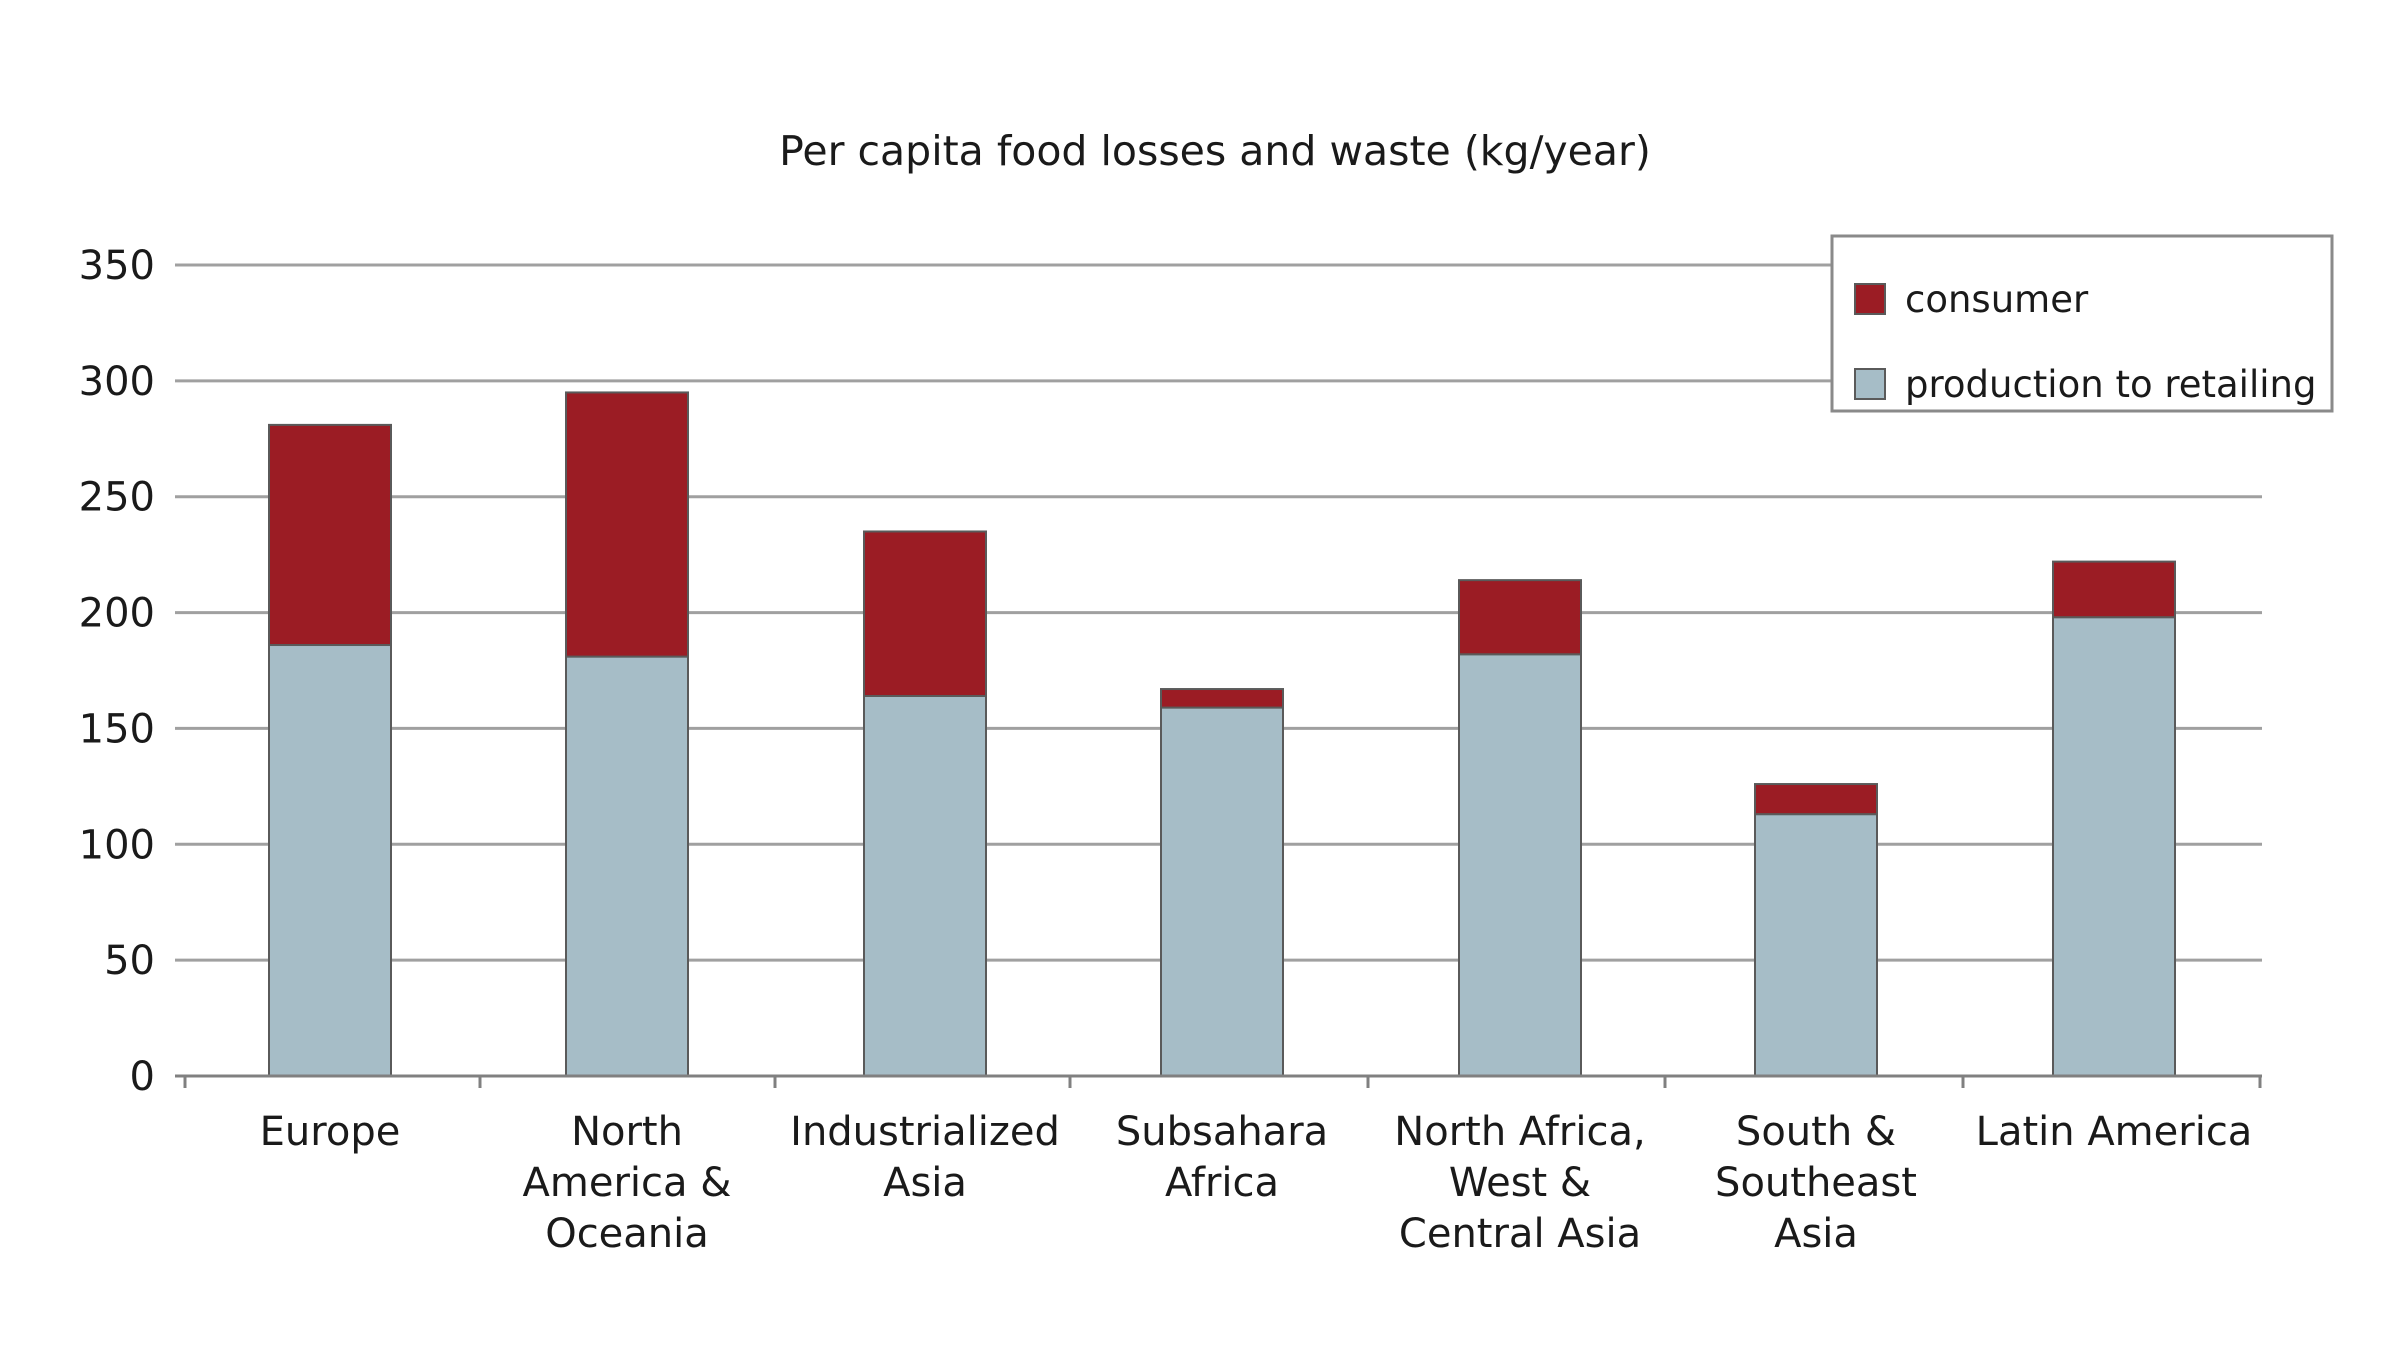 Image resolution: width=2400 pixels, height=1350 pixels. I want to click on y-tick-label: 100, so click(117, 845).